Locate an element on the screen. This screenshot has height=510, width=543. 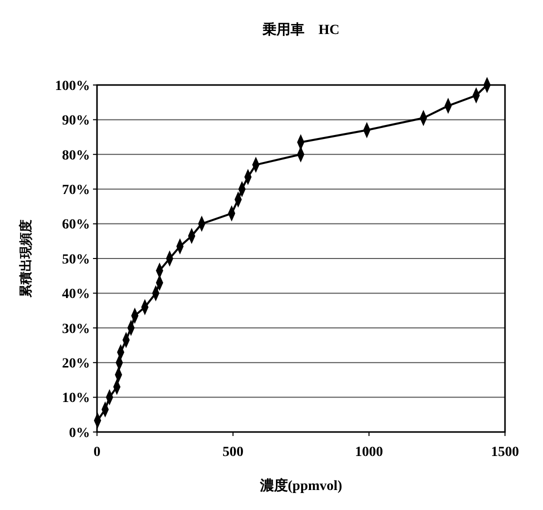
y-tick-label: 0% is located at coordinates (79, 433).